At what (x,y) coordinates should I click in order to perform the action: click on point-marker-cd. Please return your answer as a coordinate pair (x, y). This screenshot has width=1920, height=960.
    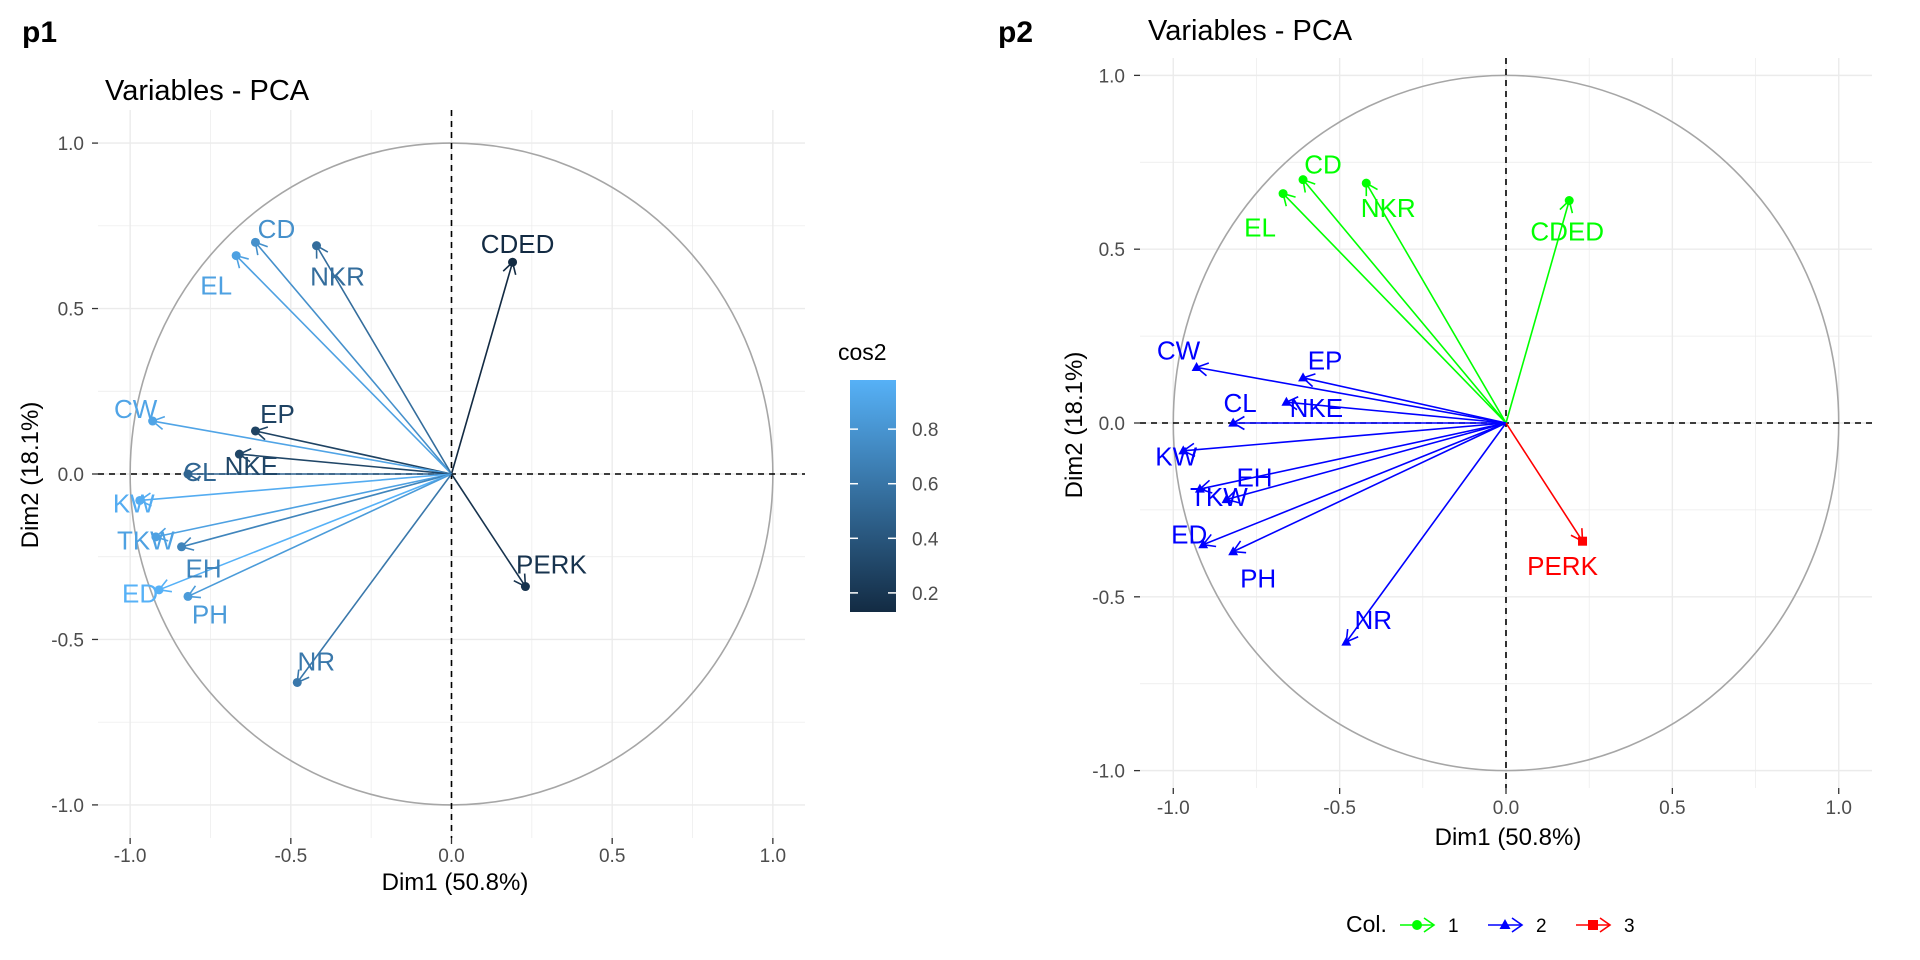
    Looking at the image, I should click on (1303, 180).